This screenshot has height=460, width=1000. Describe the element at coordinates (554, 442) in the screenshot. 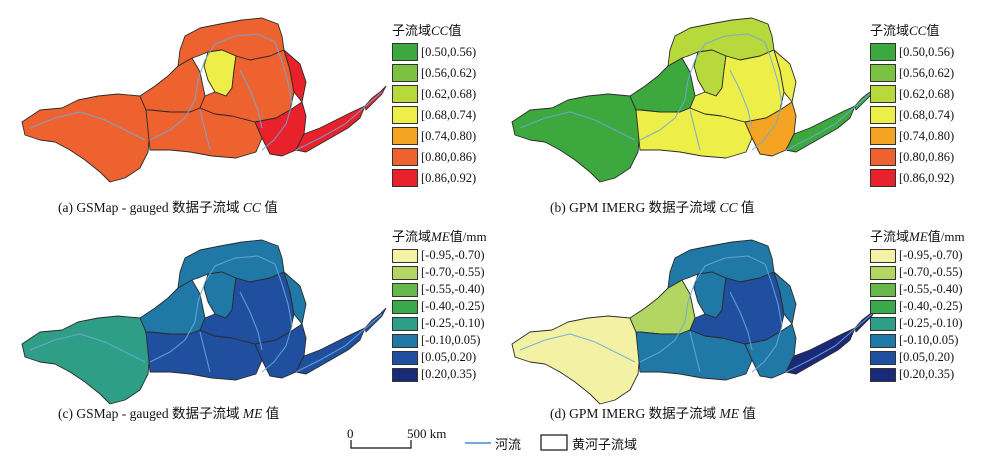

I see `subbasin-legend-box` at that location.